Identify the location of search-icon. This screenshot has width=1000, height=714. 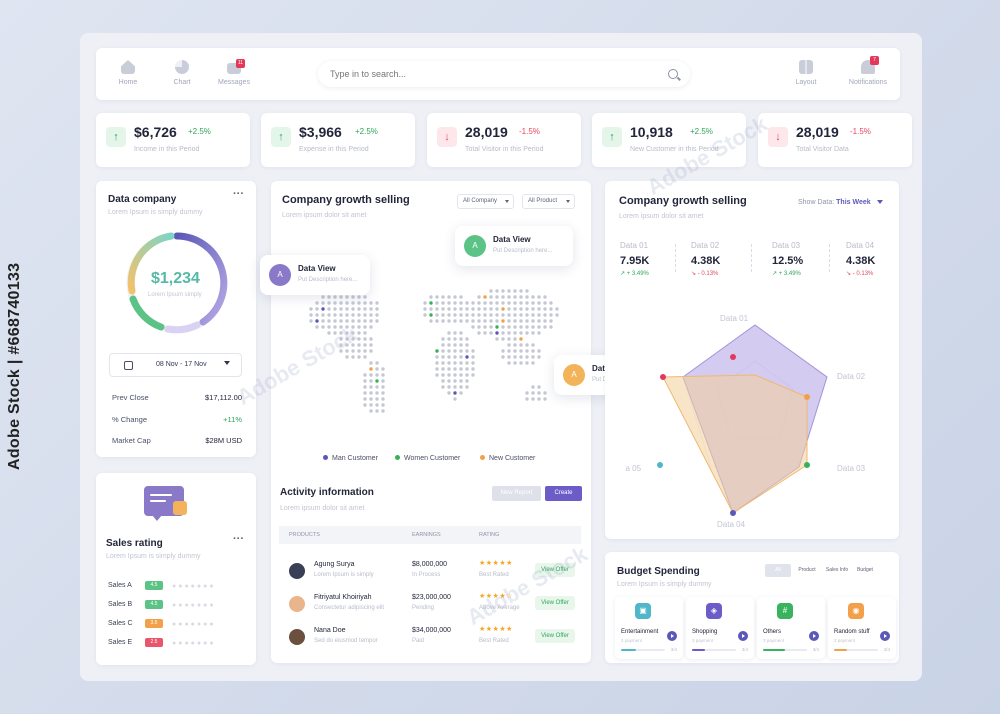
(673, 74).